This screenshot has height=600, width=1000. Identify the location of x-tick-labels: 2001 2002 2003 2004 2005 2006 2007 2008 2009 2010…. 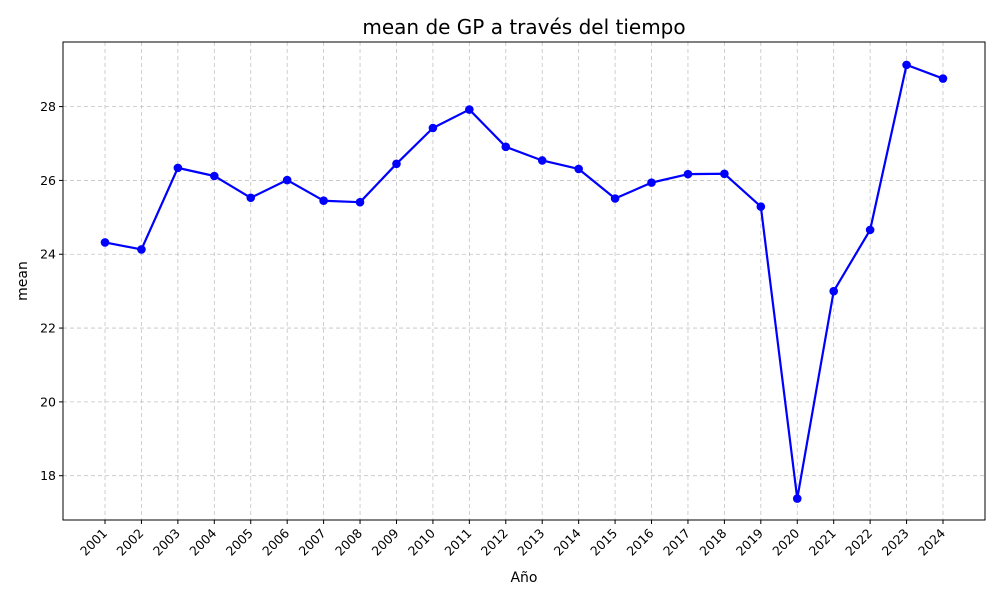
(512, 541).